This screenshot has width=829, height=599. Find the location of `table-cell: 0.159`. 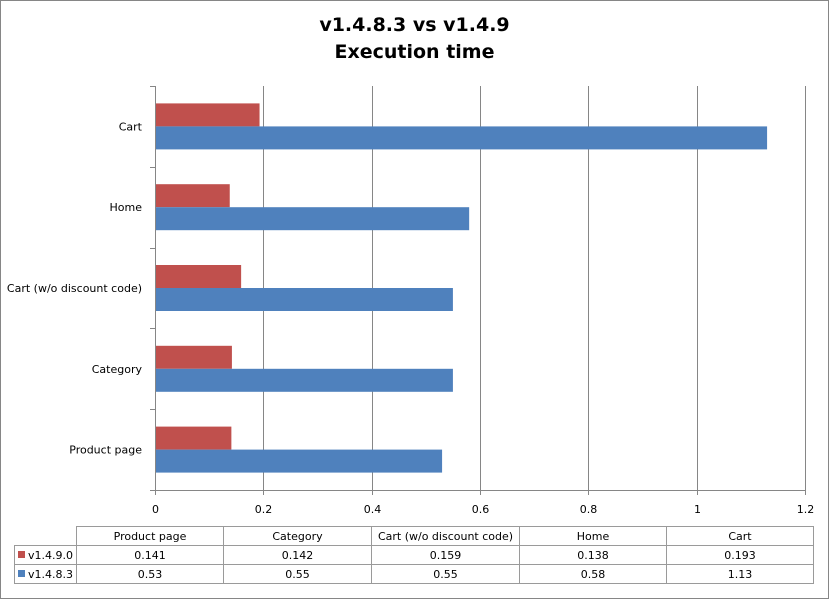

table-cell: 0.159 is located at coordinates (445, 555).